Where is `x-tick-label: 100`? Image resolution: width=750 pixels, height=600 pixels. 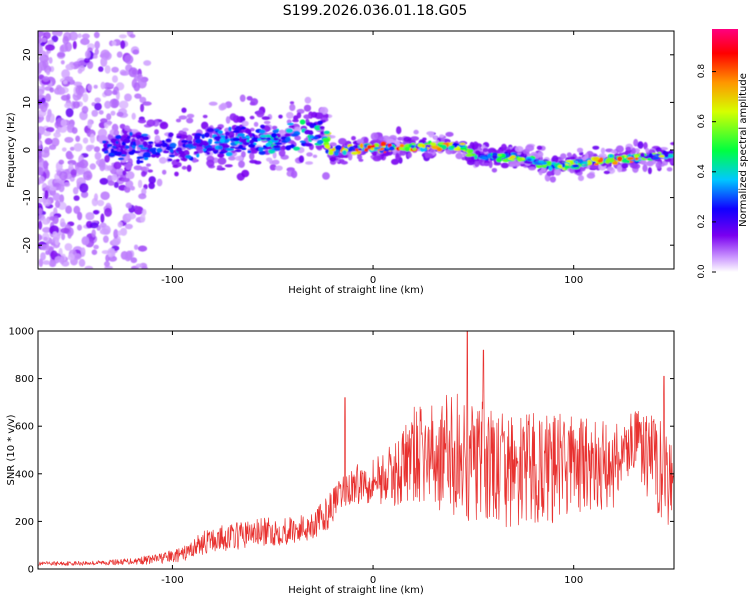 x-tick-label: 100 is located at coordinates (573, 280).